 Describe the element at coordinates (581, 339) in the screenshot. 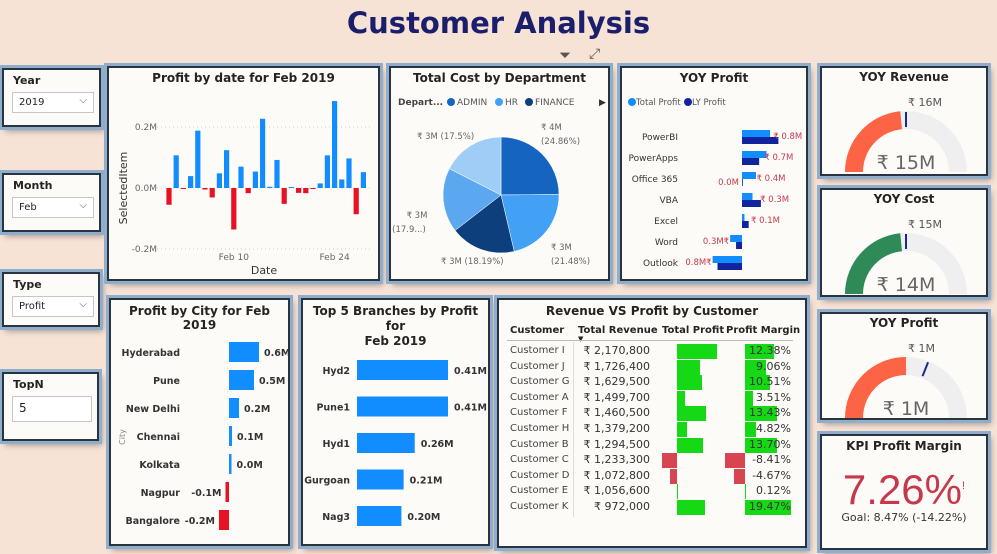

I see `sort-descending-icon: ▼` at that location.